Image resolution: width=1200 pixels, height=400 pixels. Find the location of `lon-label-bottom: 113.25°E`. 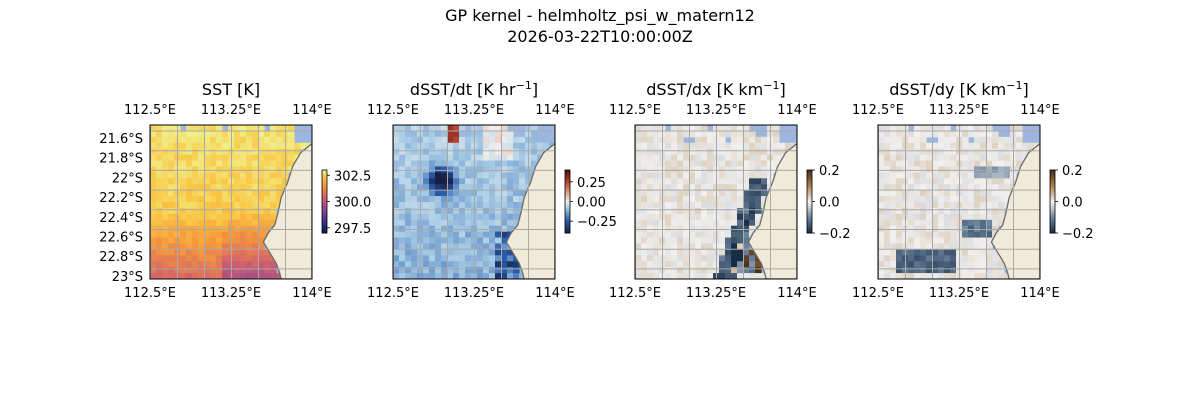

lon-label-bottom: 113.25°E is located at coordinates (231, 293).